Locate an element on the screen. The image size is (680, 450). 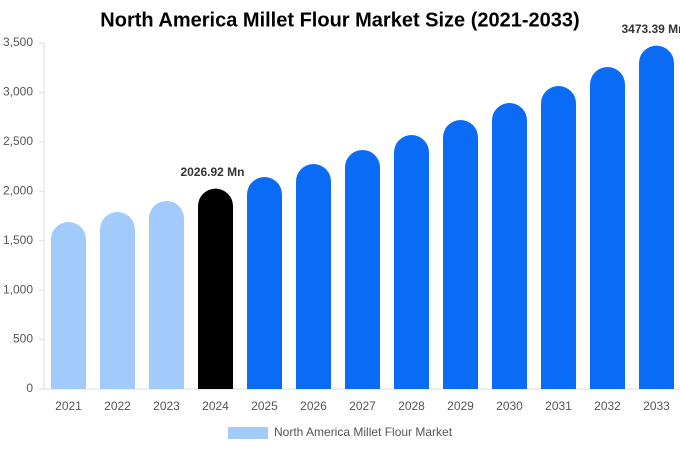
x-tick-label: 2028 is located at coordinates (411, 406).